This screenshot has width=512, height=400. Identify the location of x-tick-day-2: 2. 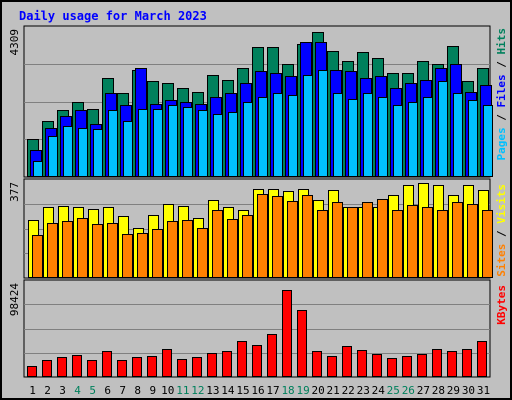
(47, 390).